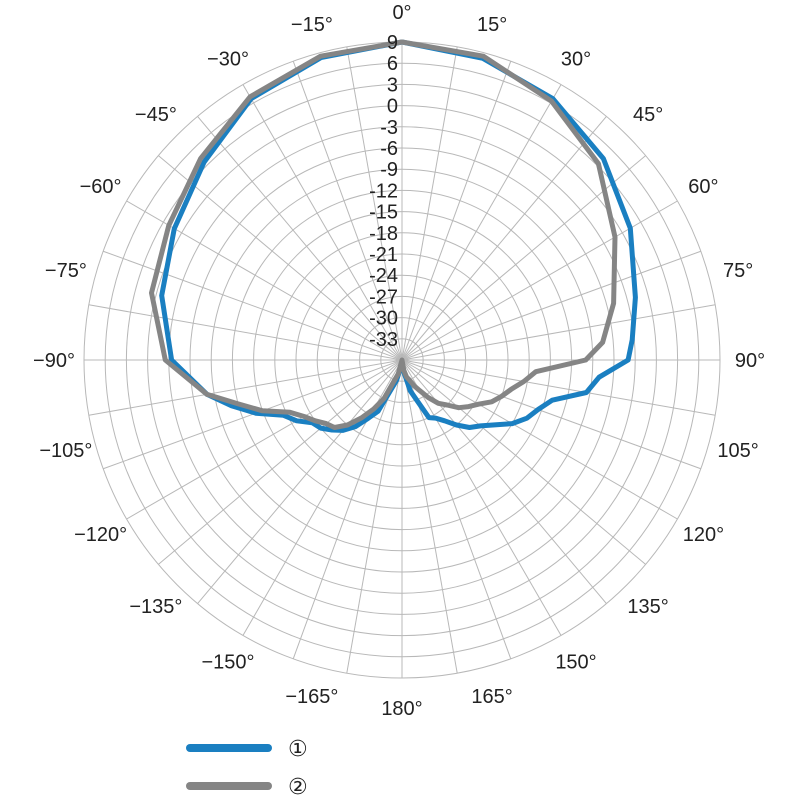  Describe the element at coordinates (383, 297) in the screenshot. I see `radial-tick-label: -27` at that location.